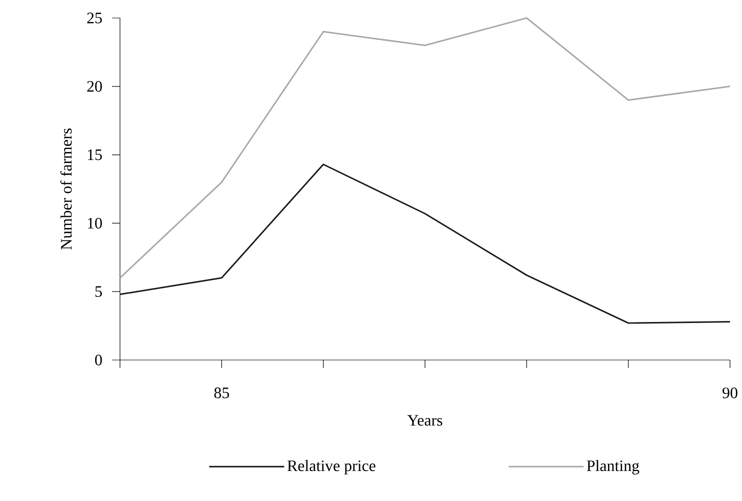  Describe the element at coordinates (331, 467) in the screenshot. I see `legend-label: Relative price` at that location.